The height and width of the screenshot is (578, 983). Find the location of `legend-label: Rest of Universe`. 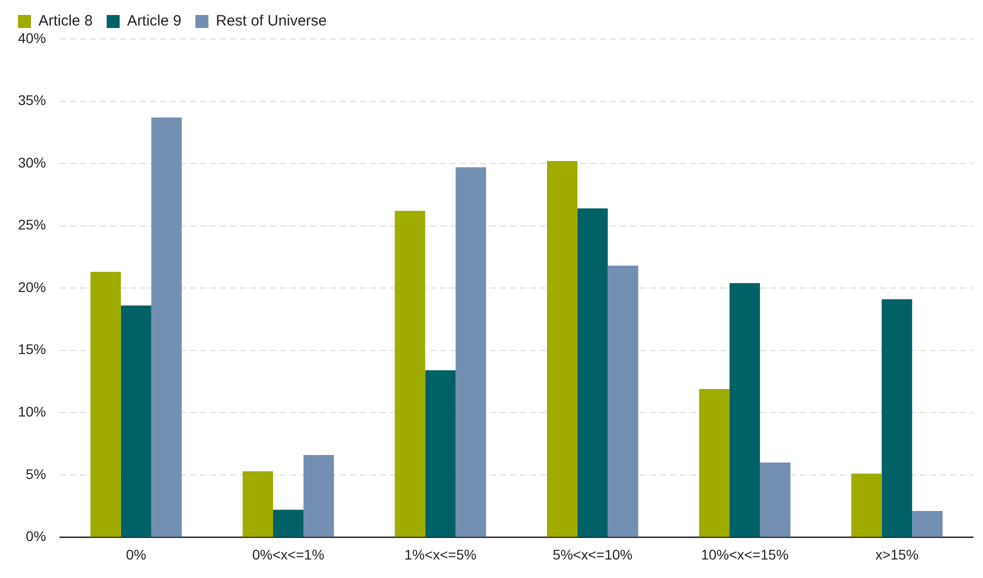

legend-label: Rest of Universe is located at coordinates (271, 21).